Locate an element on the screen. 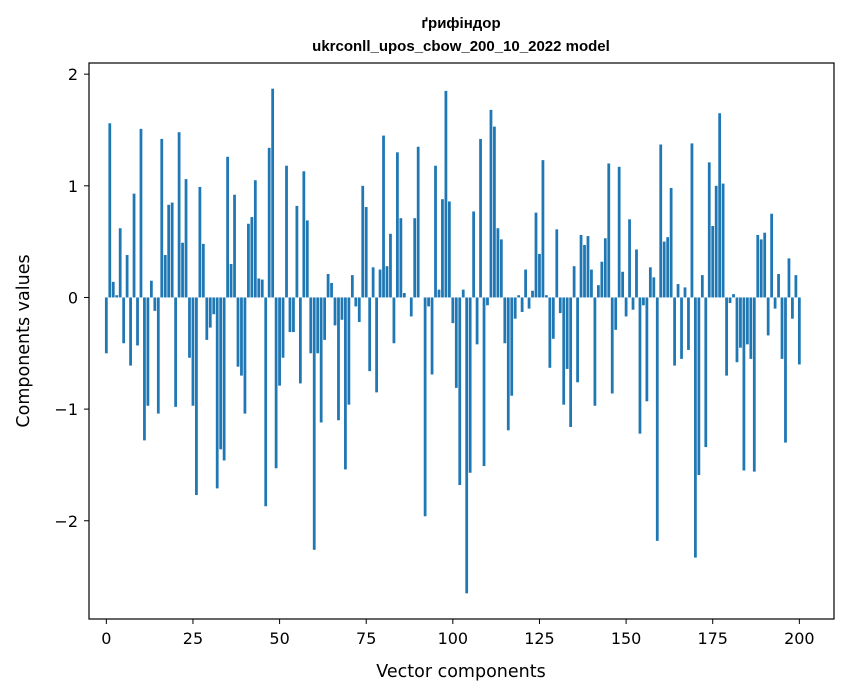 The width and height of the screenshot is (847, 700). x-tick-label: 50 is located at coordinates (279, 638).